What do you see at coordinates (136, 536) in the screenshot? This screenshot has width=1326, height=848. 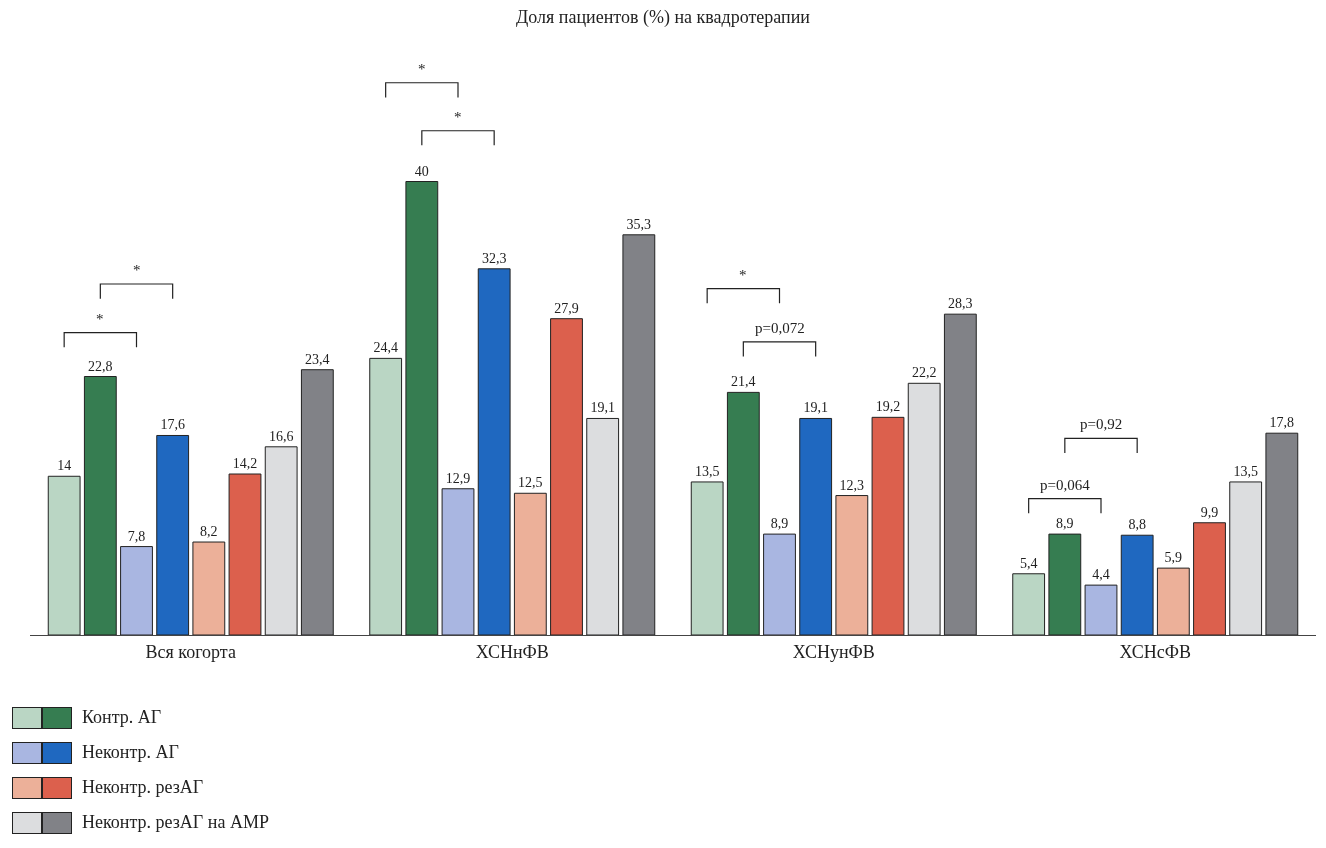 I see `data-label: 7,8` at bounding box center [136, 536].